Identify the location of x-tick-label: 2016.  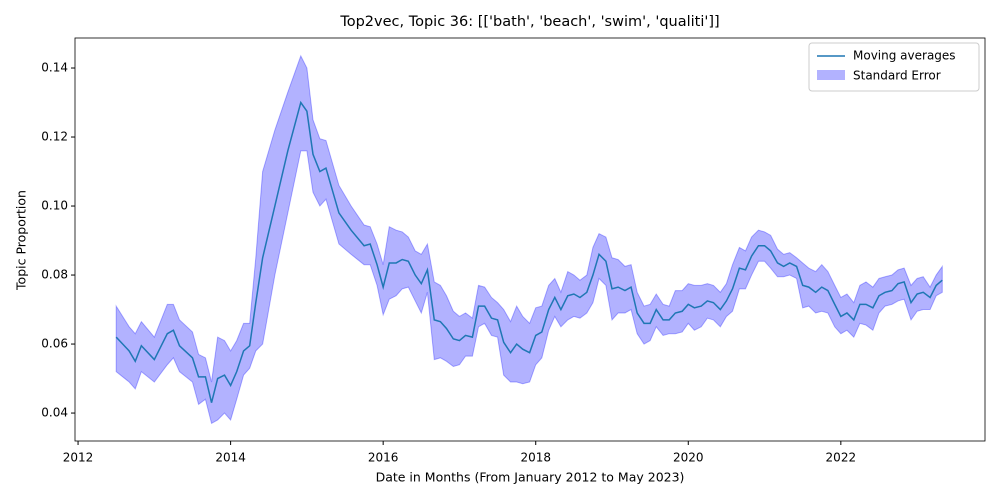
(383, 458).